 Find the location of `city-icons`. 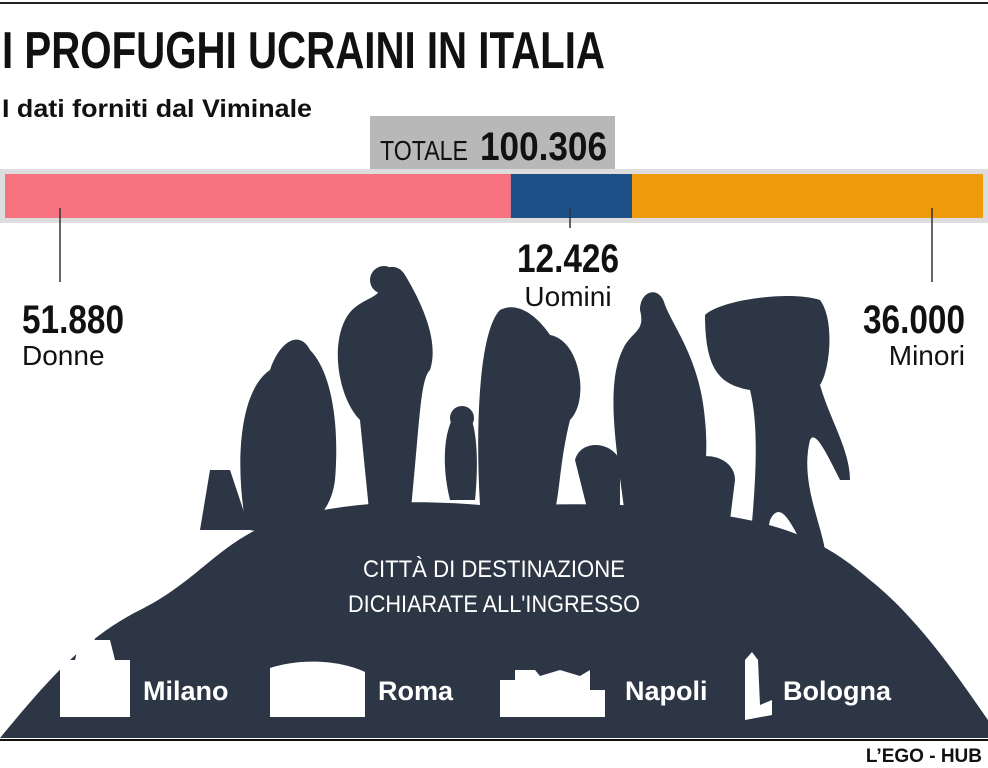

city-icons is located at coordinates (416, 676).